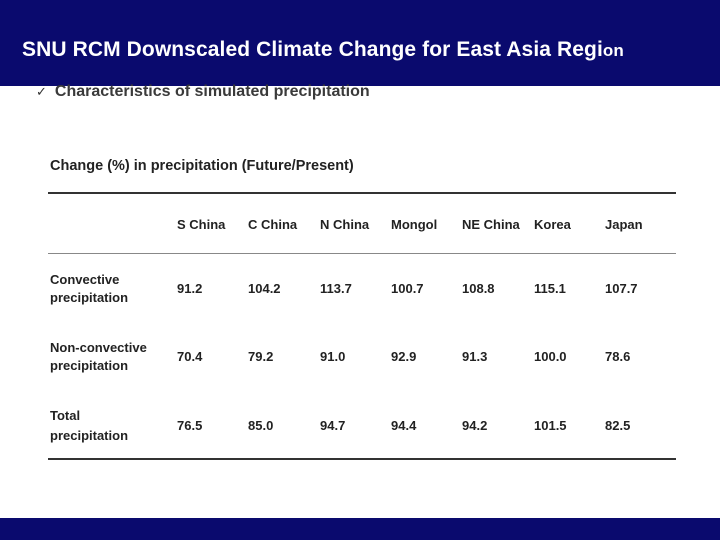 The image size is (720, 540). What do you see at coordinates (190, 425) in the screenshot?
I see `table-cell: 76.5` at bounding box center [190, 425].